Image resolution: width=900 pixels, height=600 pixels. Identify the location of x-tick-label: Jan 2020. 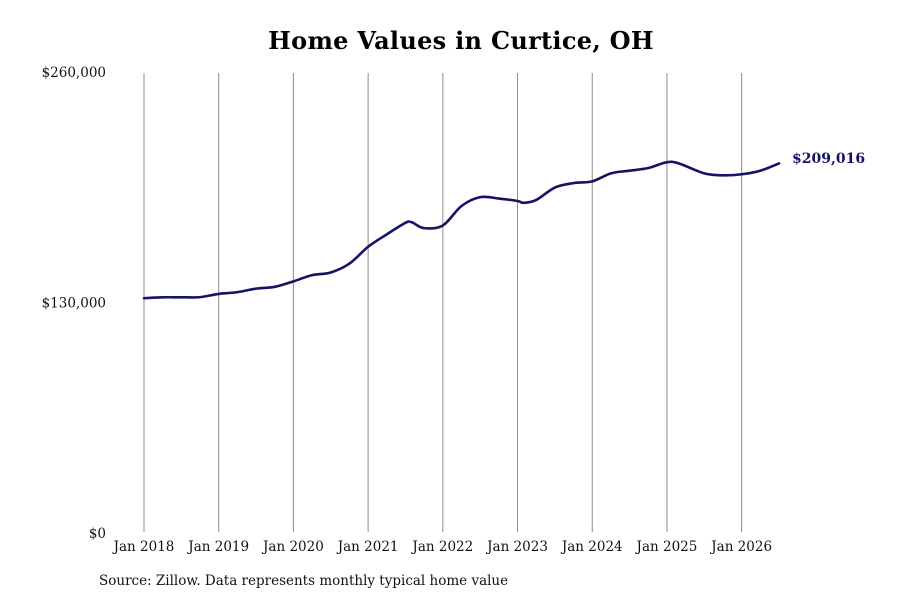
(292, 547).